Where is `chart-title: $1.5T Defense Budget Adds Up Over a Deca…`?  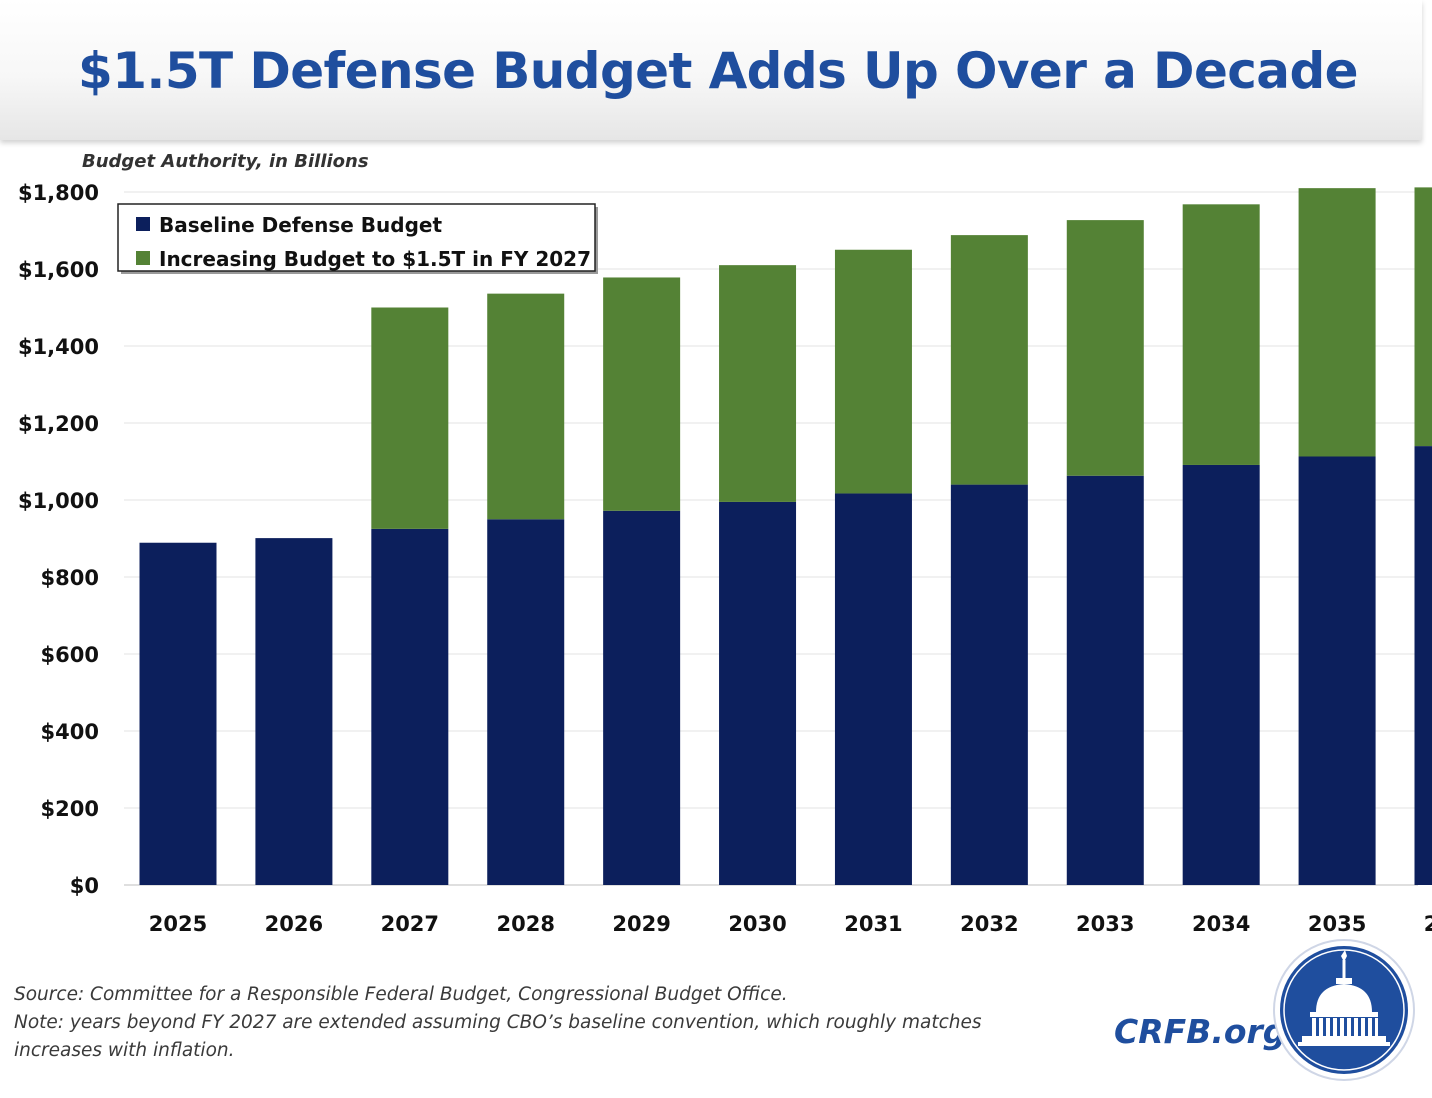 chart-title: $1.5T Defense Budget Adds Up Over a Deca… is located at coordinates (718, 71).